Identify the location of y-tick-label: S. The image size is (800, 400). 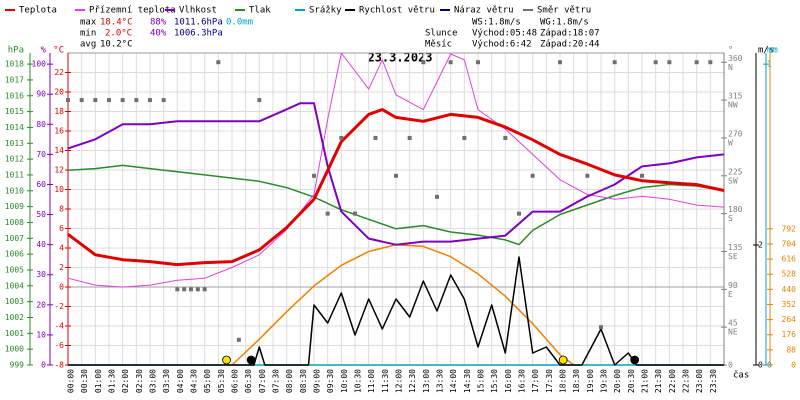
(730, 218).